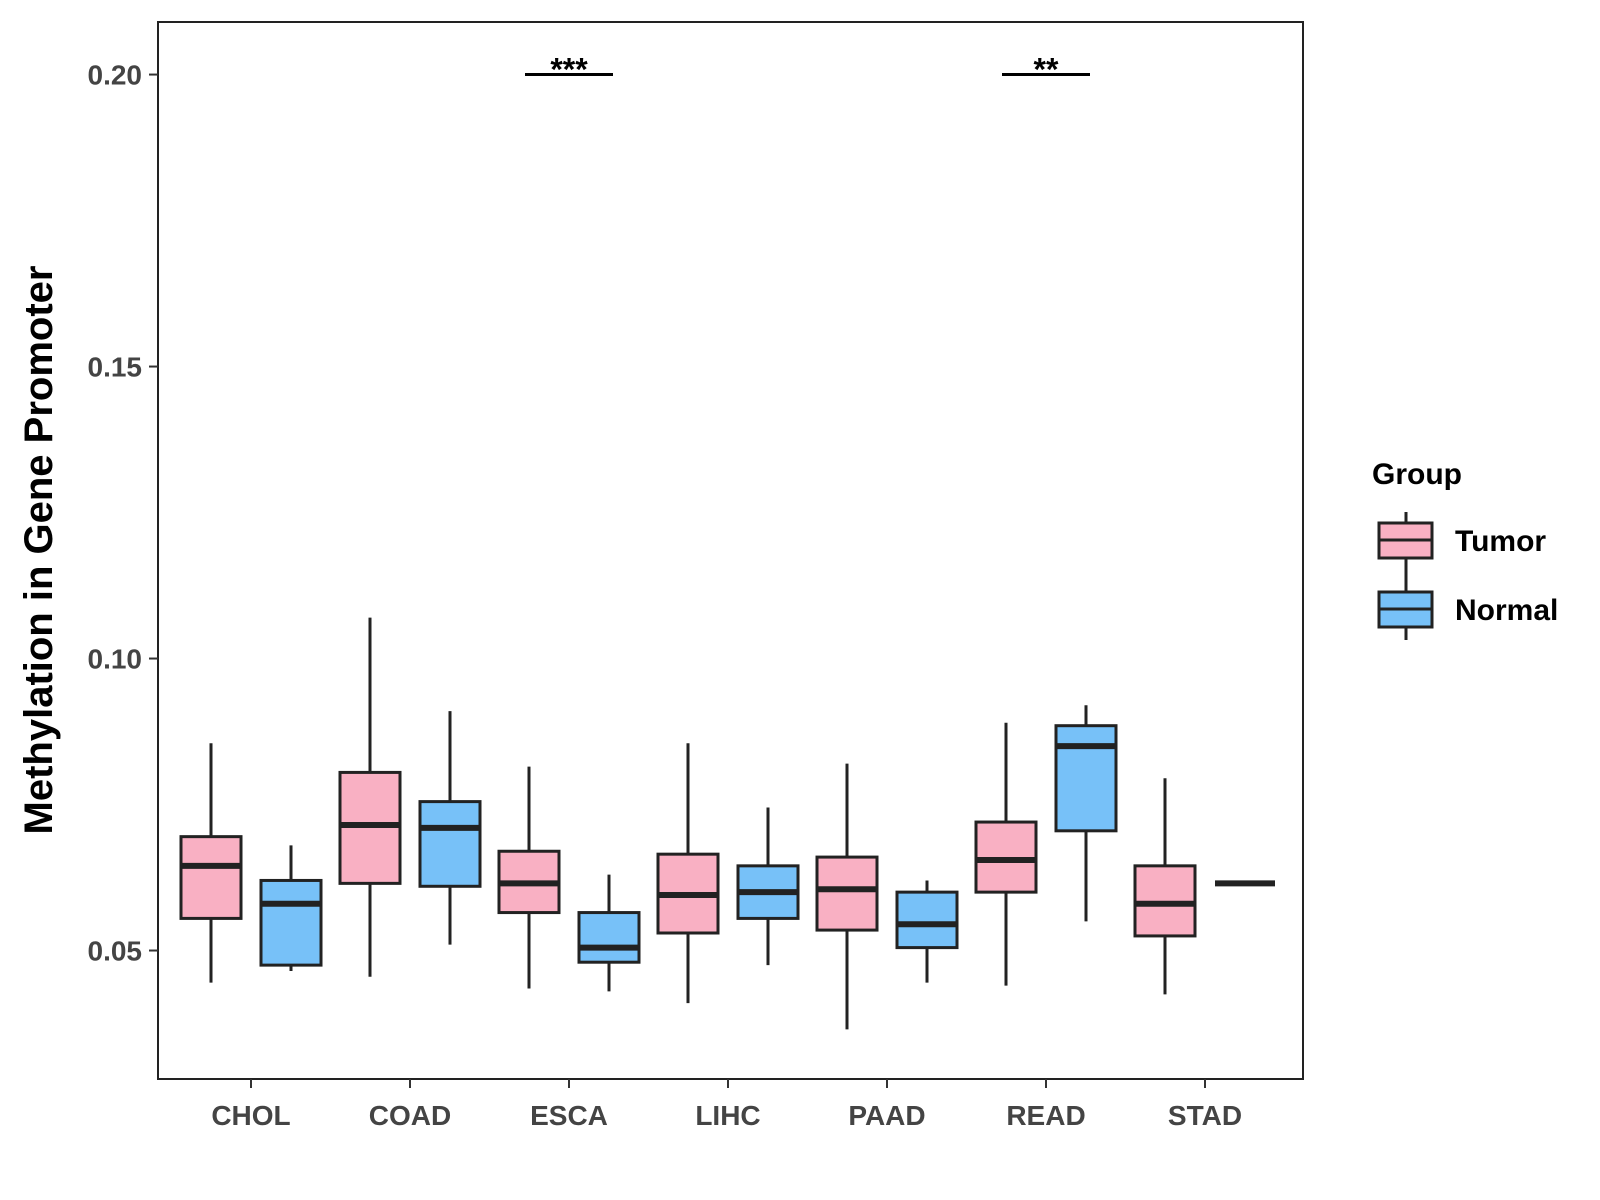 The image size is (1600, 1200). I want to click on y-tick-label: 0.10, so click(115, 659).